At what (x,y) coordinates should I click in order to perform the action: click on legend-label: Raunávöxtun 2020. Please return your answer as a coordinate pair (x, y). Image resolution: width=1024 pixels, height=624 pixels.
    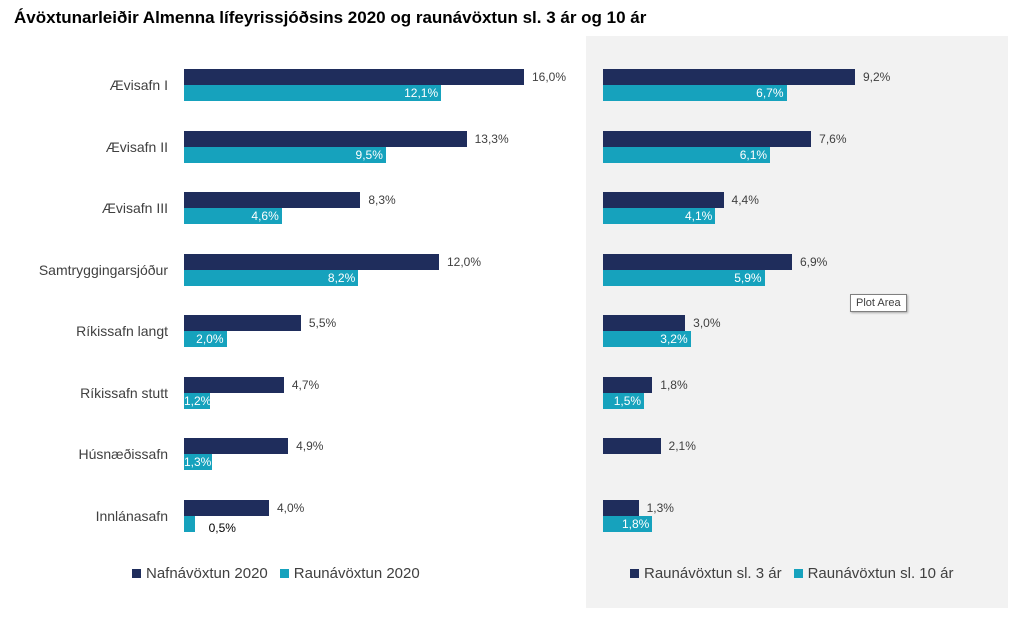
    Looking at the image, I should click on (356, 573).